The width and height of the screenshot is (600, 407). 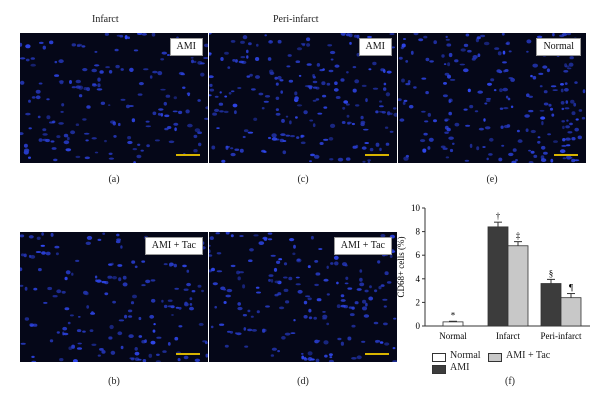 I want to click on legend-label: AMI, so click(x=460, y=367).